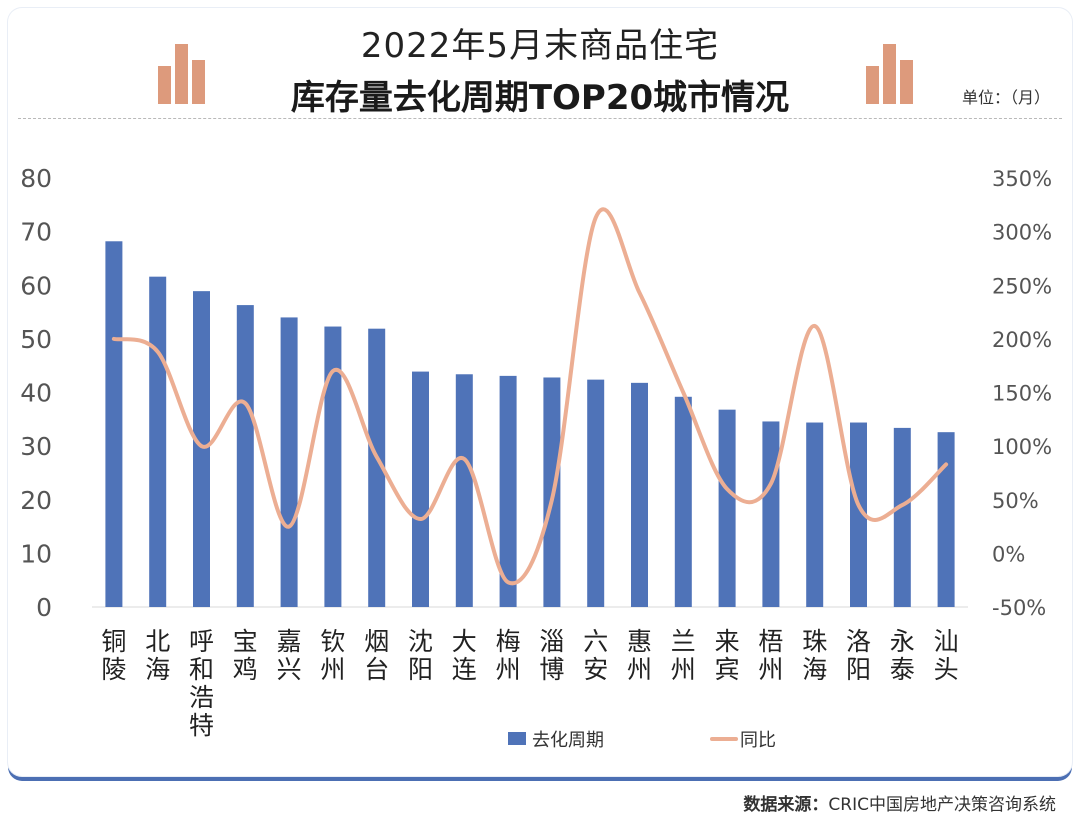 This screenshot has width=1080, height=832. Describe the element at coordinates (1019, 608) in the screenshot. I see `y-right-tick-label: -50%` at that location.